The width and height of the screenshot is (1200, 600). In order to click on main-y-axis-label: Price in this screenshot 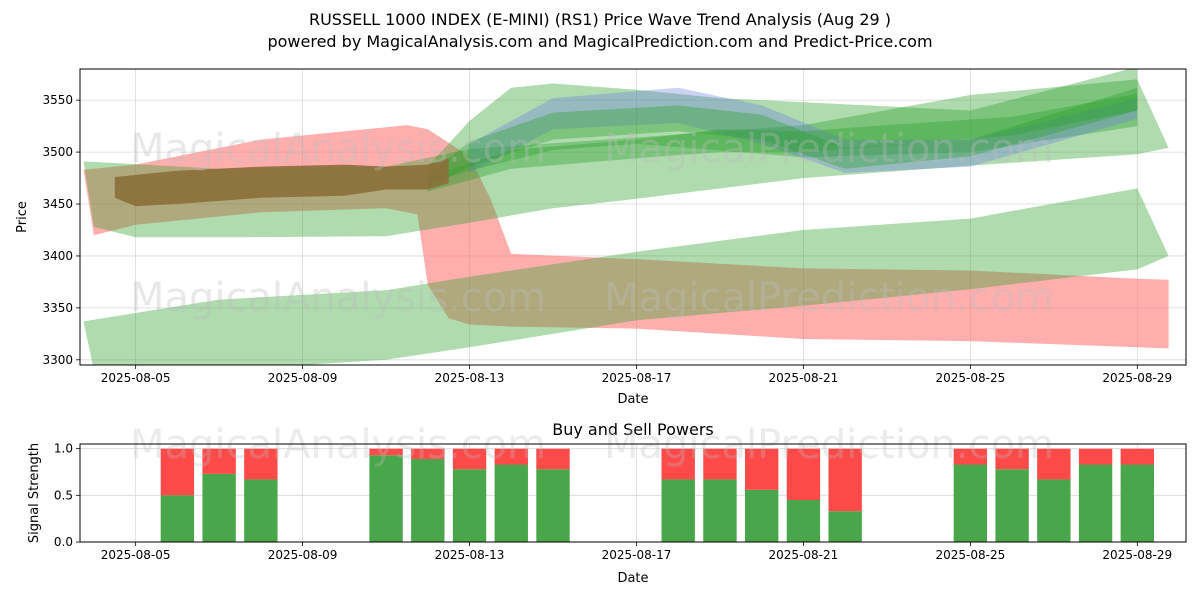, I will do `click(22, 217)`.